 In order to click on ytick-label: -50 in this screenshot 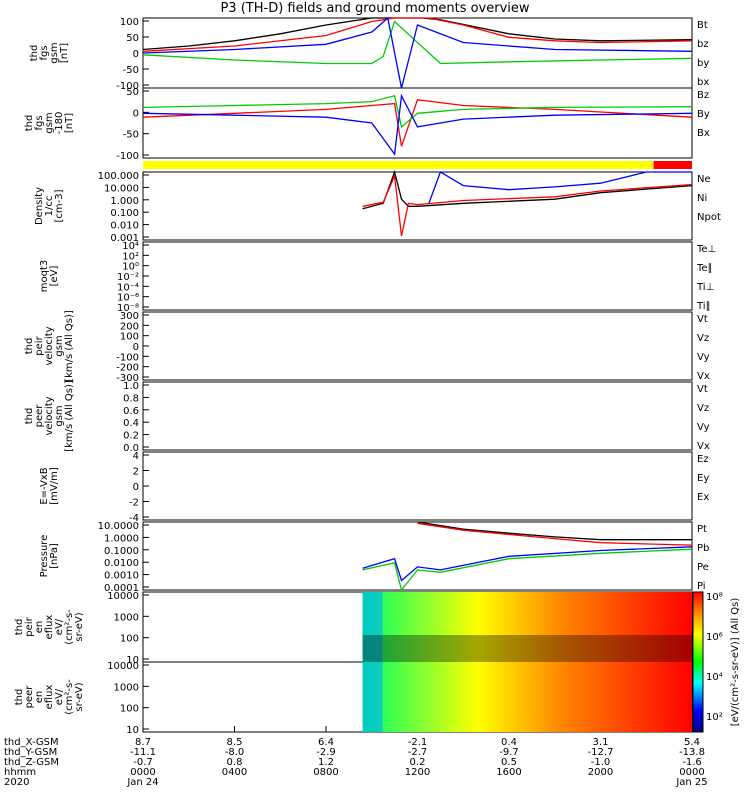, I will do `click(131, 135)`.